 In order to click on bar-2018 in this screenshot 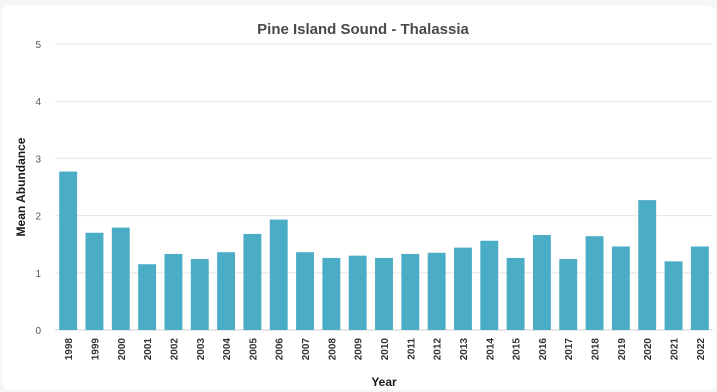, I will do `click(594, 283)`.